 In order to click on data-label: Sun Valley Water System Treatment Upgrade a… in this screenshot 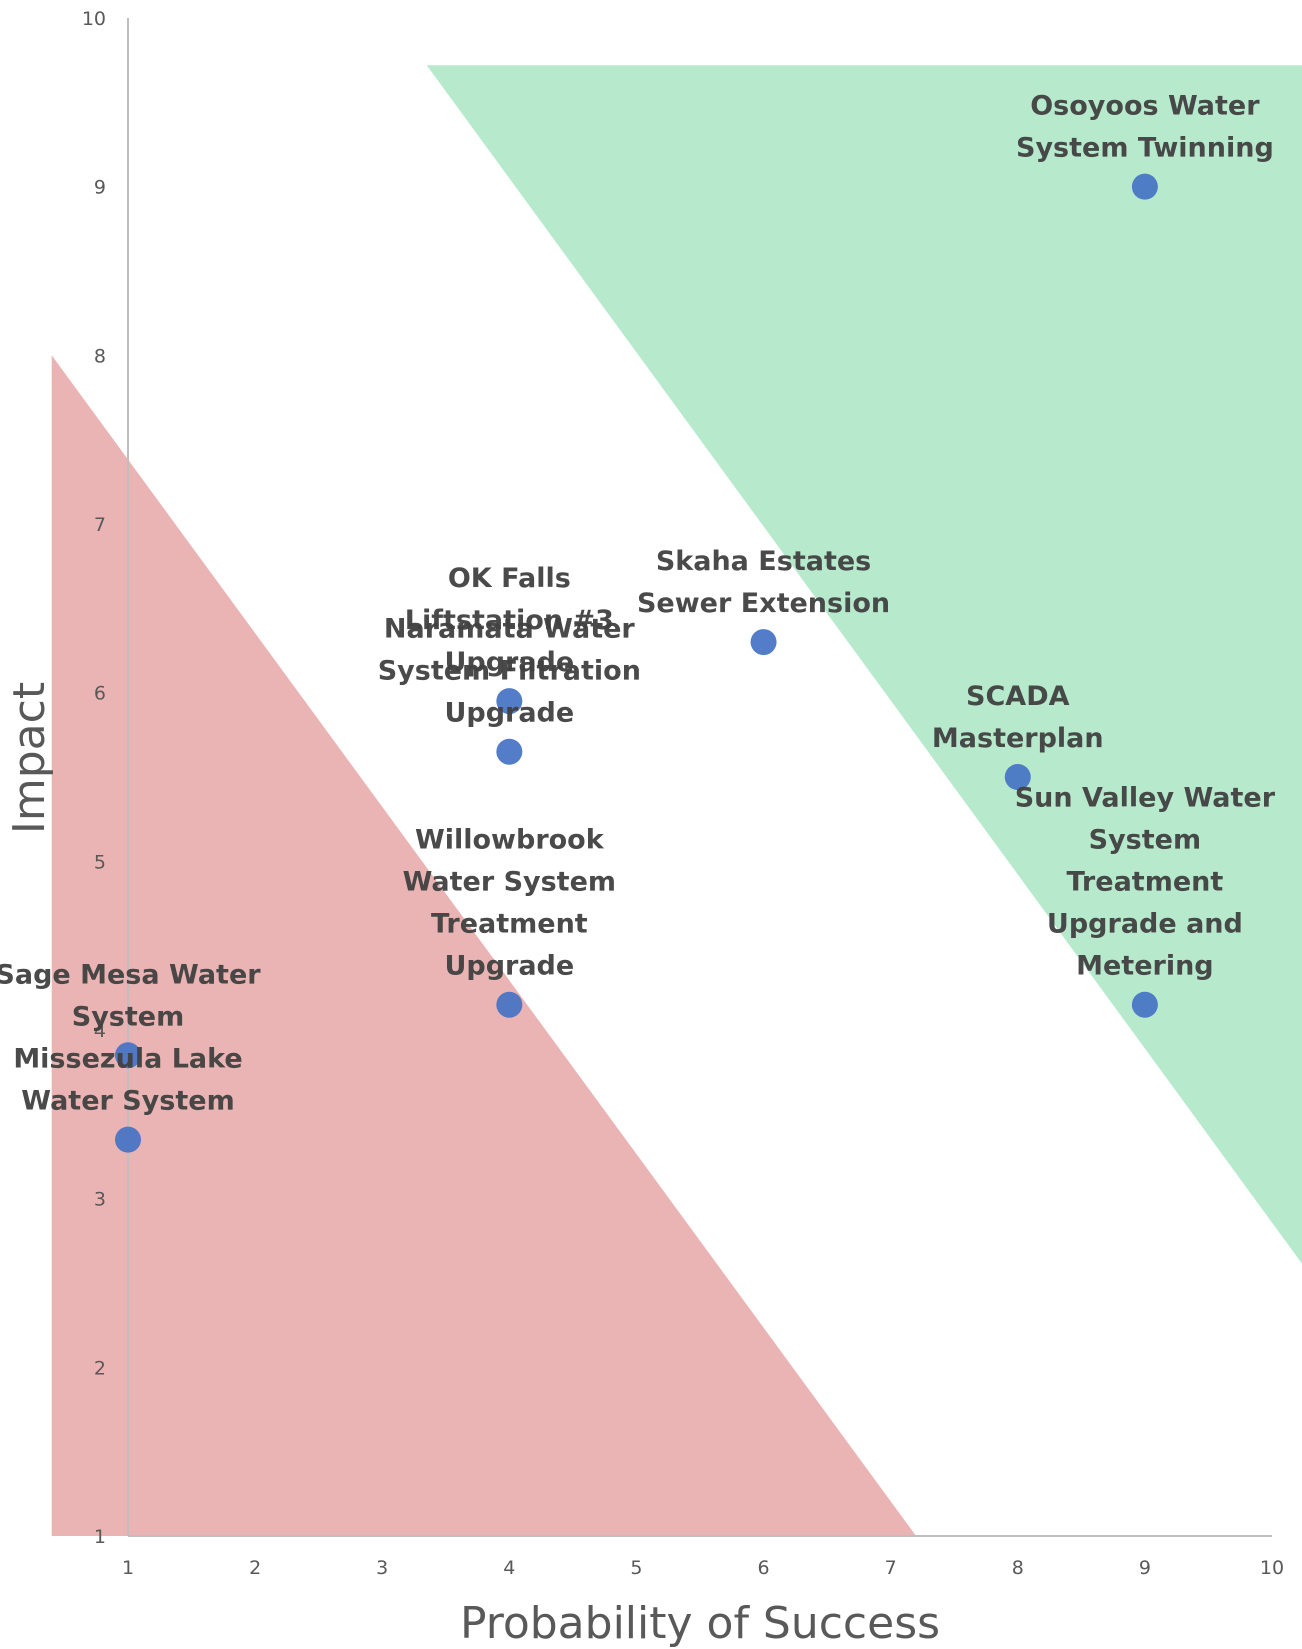, I will do `click(1145, 882)`.